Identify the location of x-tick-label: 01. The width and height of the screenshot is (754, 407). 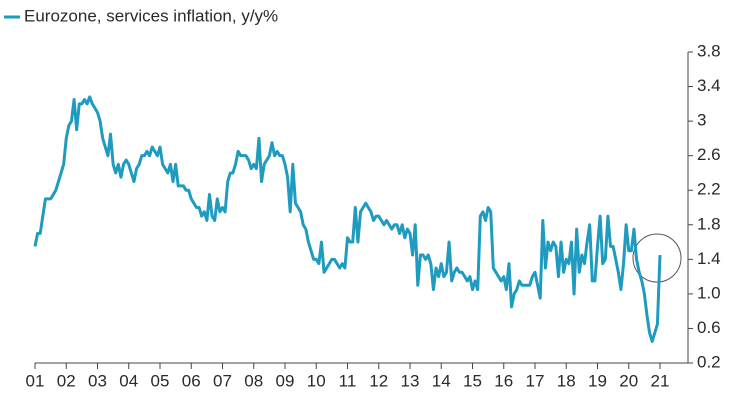
(35, 380).